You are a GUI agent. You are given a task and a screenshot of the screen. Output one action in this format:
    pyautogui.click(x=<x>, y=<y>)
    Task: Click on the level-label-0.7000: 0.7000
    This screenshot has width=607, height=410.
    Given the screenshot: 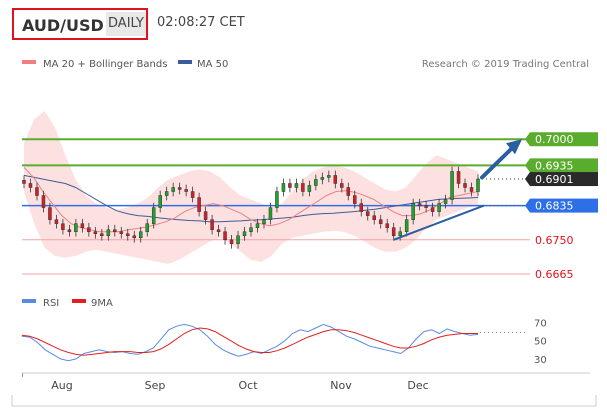 What is the action you would take?
    pyautogui.click(x=554, y=139)
    